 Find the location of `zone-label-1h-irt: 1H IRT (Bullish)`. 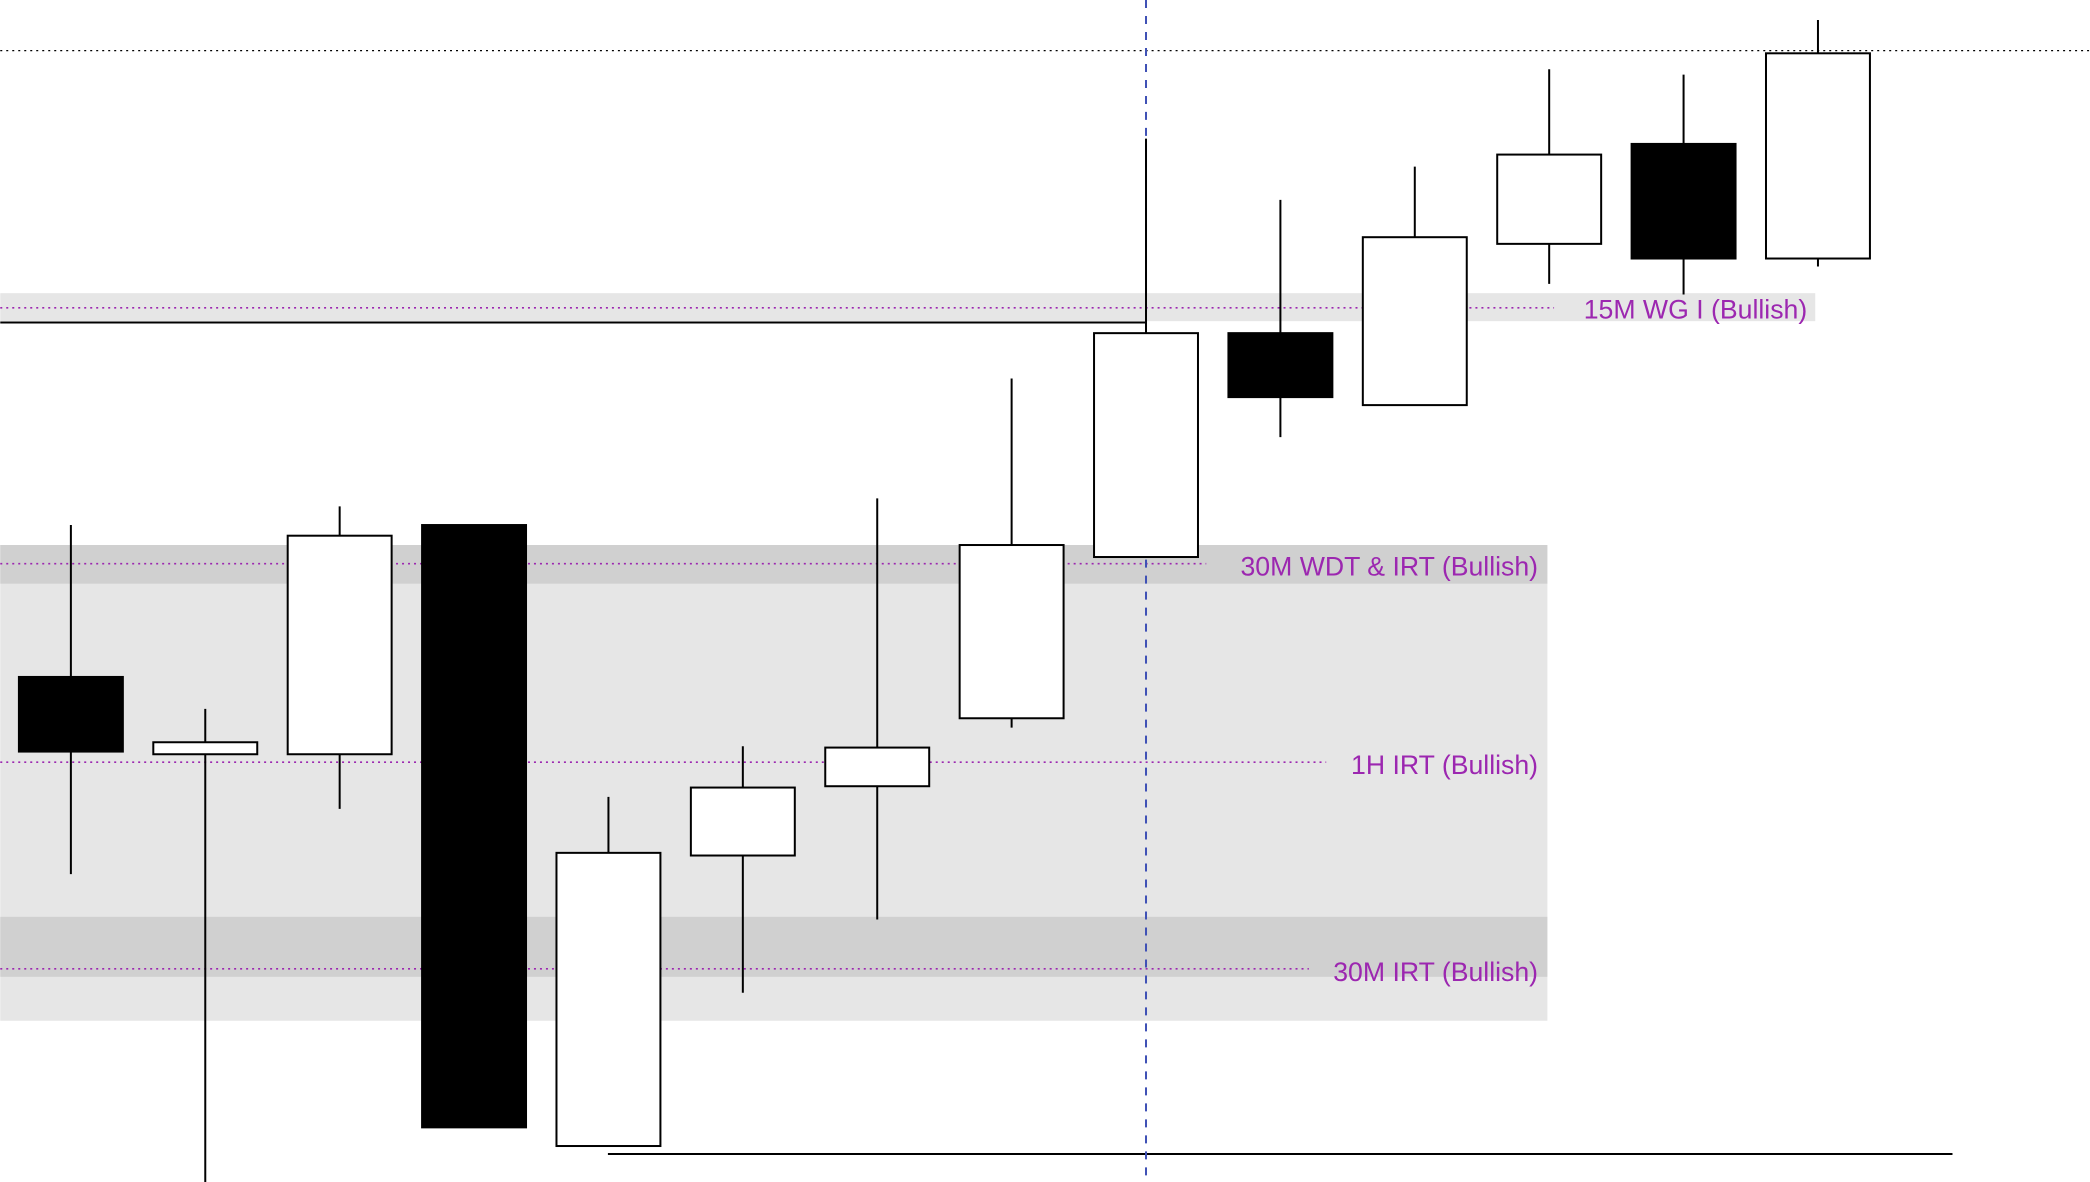

zone-label-1h-irt: 1H IRT (Bullish) is located at coordinates (1444, 765).